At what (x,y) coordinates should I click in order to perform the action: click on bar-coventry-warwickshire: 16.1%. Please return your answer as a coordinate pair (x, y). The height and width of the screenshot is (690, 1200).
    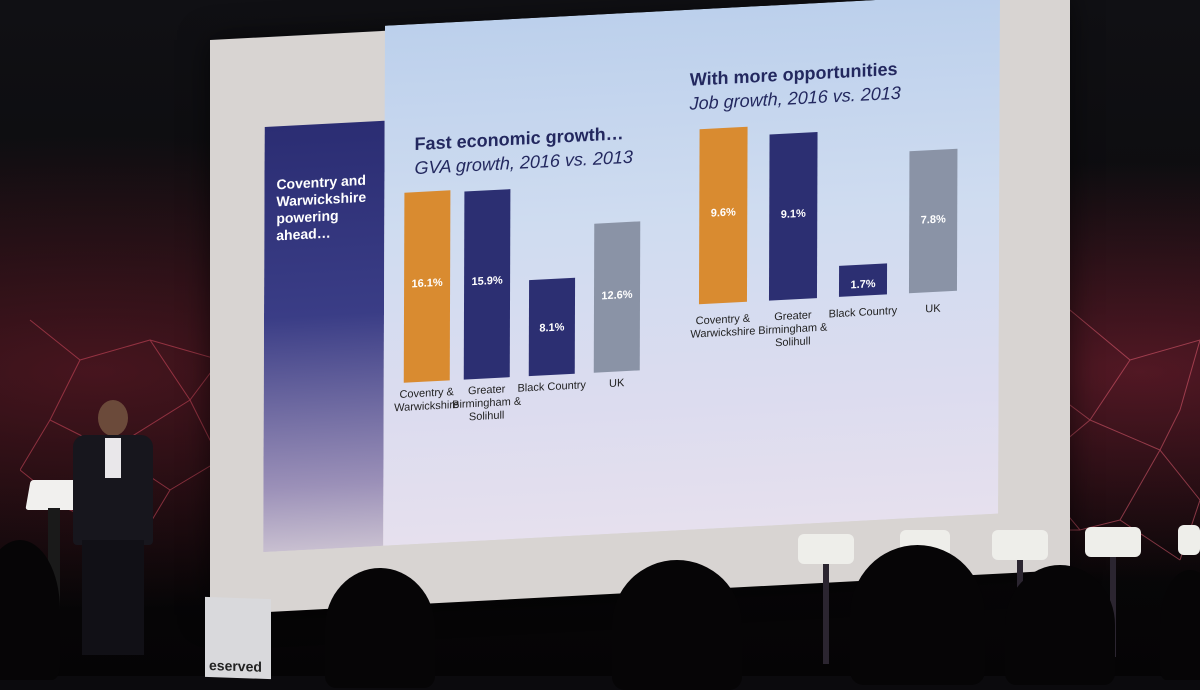
    Looking at the image, I should click on (427, 286).